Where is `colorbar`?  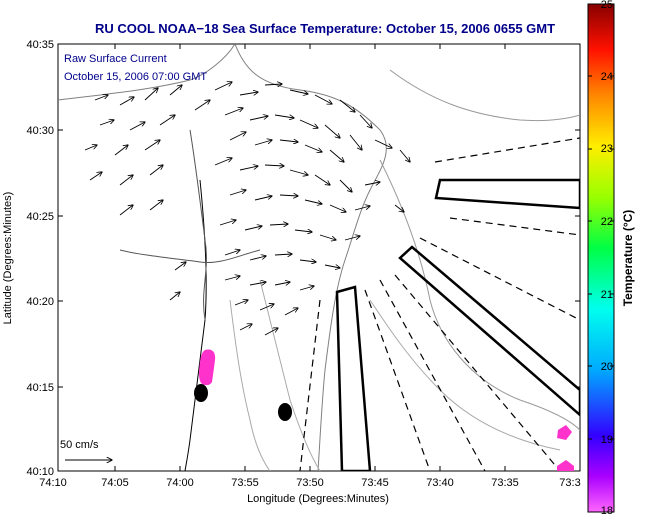 colorbar is located at coordinates (601, 258).